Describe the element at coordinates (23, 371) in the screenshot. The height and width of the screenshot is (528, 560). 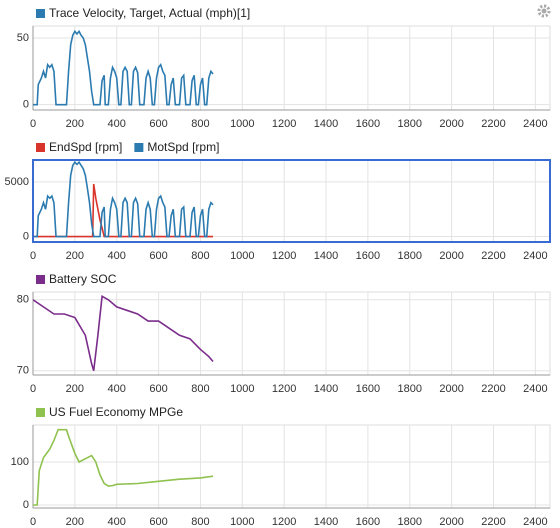
I see `y-tick-label: 70` at that location.